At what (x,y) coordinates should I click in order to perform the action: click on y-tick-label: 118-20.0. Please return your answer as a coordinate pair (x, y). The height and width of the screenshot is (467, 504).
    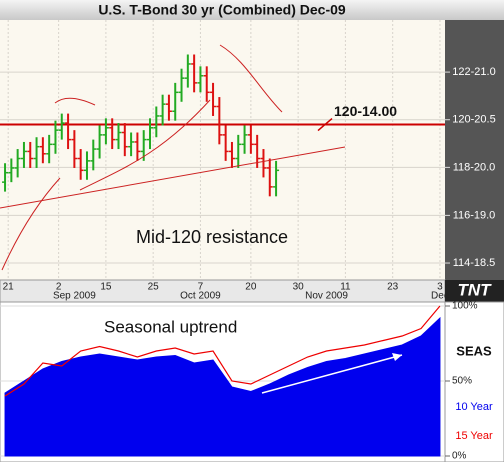
    Looking at the image, I should click on (474, 167).